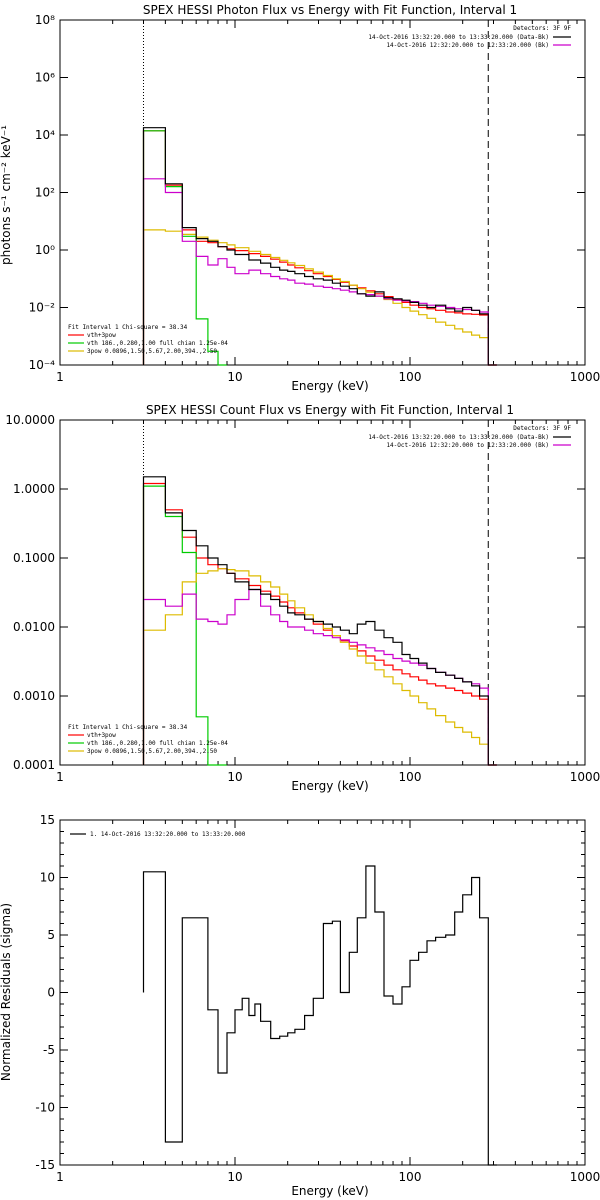  What do you see at coordinates (6, 195) in the screenshot?
I see `photon-flux-y-axis-label: photons s⁻¹ cm⁻² keV⁻¹` at bounding box center [6, 195].